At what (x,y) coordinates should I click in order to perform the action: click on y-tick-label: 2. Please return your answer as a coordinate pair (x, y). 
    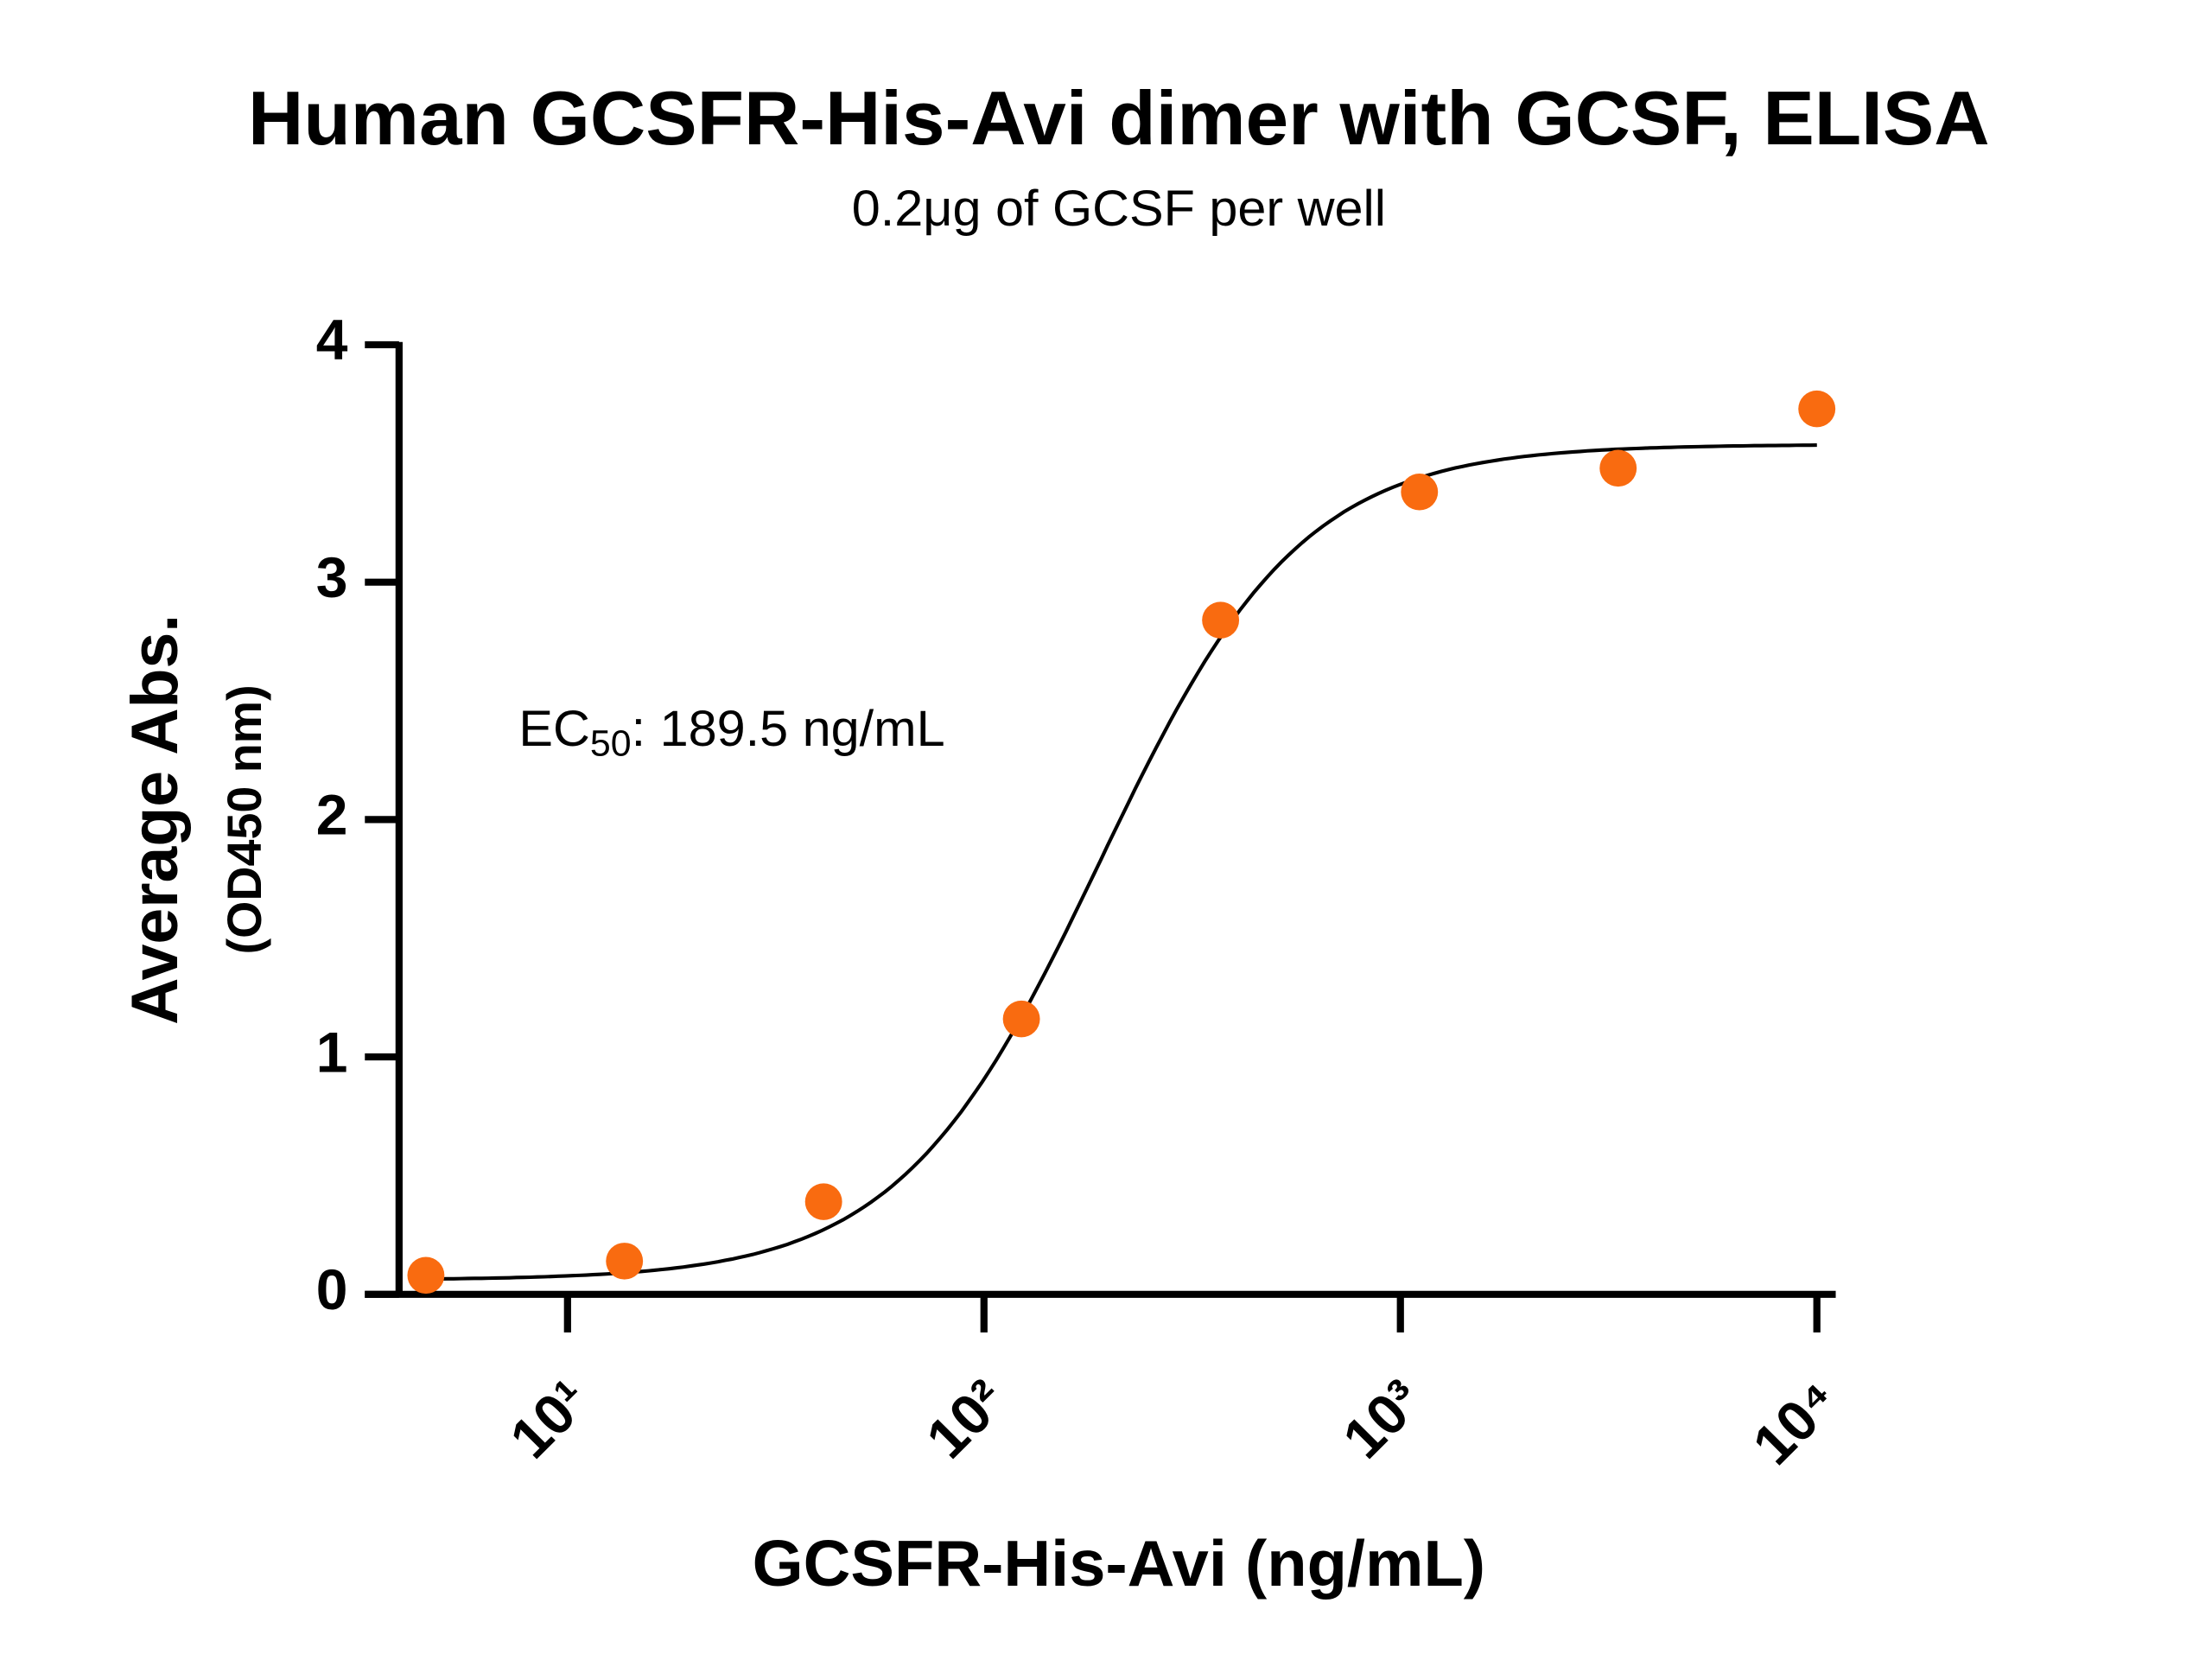
    Looking at the image, I should click on (332, 815).